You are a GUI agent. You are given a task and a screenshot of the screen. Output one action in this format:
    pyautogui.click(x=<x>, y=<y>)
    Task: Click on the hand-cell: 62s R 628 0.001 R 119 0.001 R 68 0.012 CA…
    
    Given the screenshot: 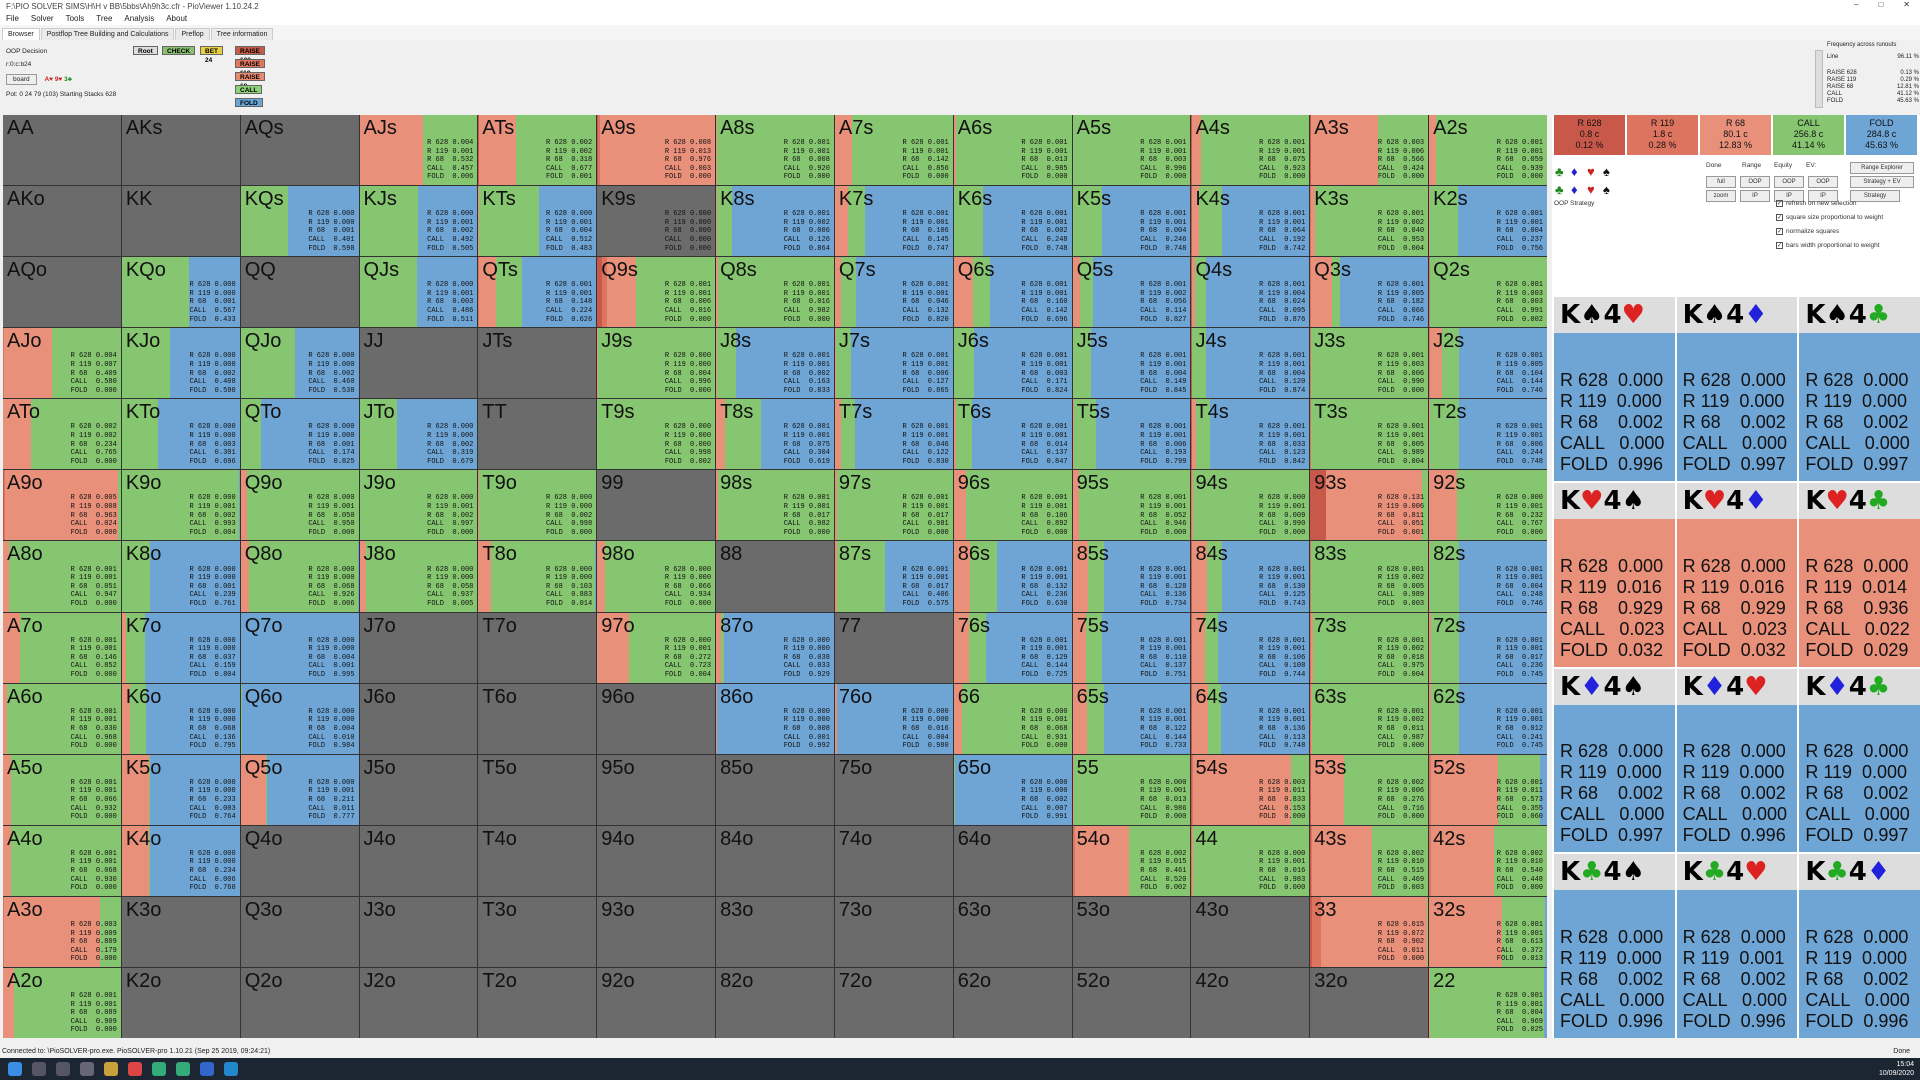 What is the action you would take?
    pyautogui.click(x=1488, y=718)
    